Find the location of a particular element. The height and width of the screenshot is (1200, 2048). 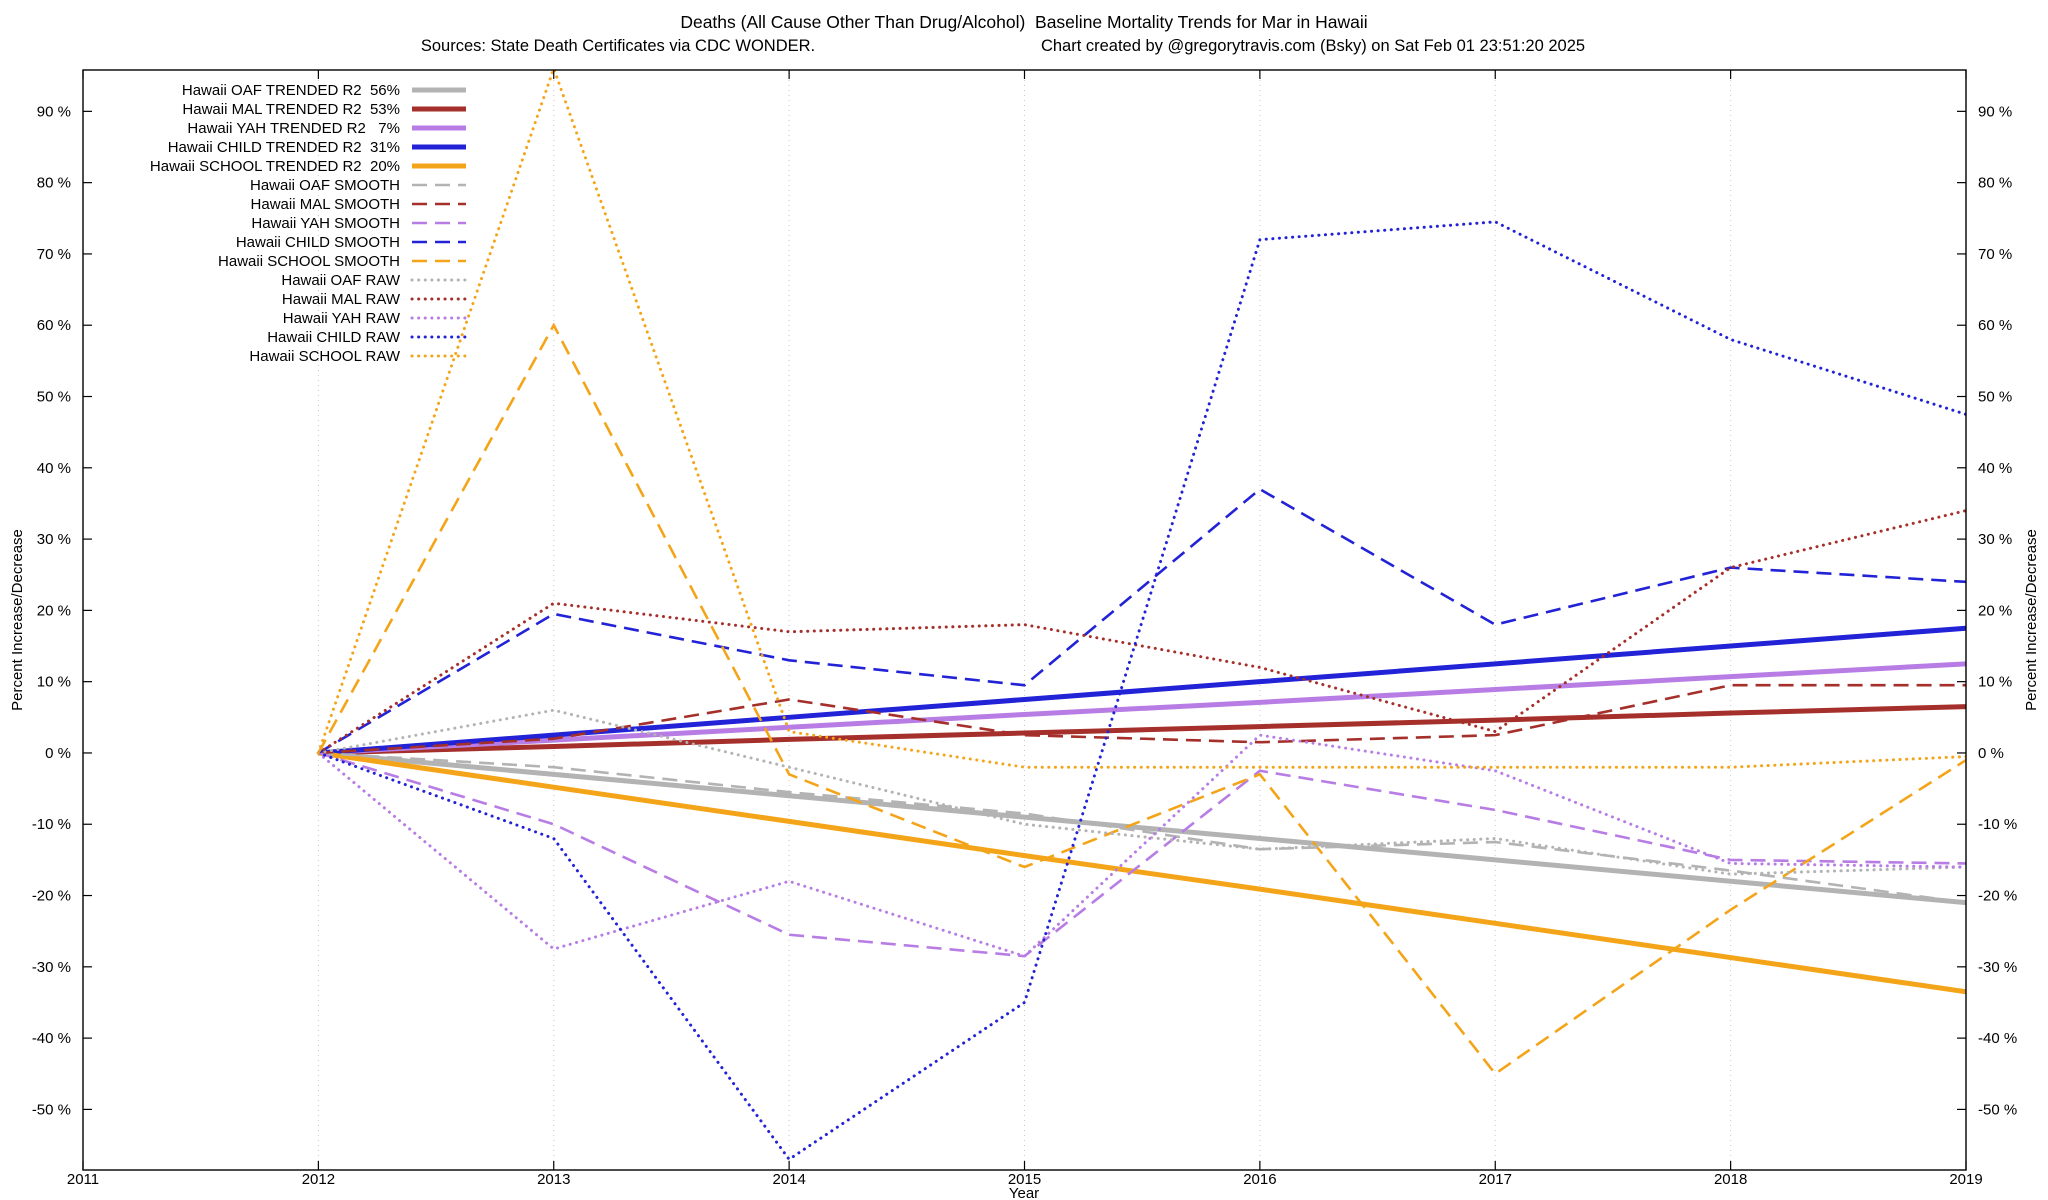

legend-label-yah-raw: Hawaii YAH RAW is located at coordinates (342, 318).